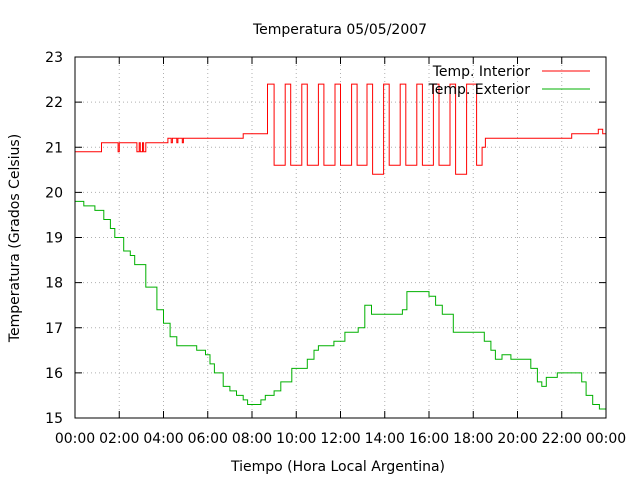 The height and width of the screenshot is (480, 640). Describe the element at coordinates (339, 30) in the screenshot. I see `chart-title: Temperatura 05/05/2007` at that location.